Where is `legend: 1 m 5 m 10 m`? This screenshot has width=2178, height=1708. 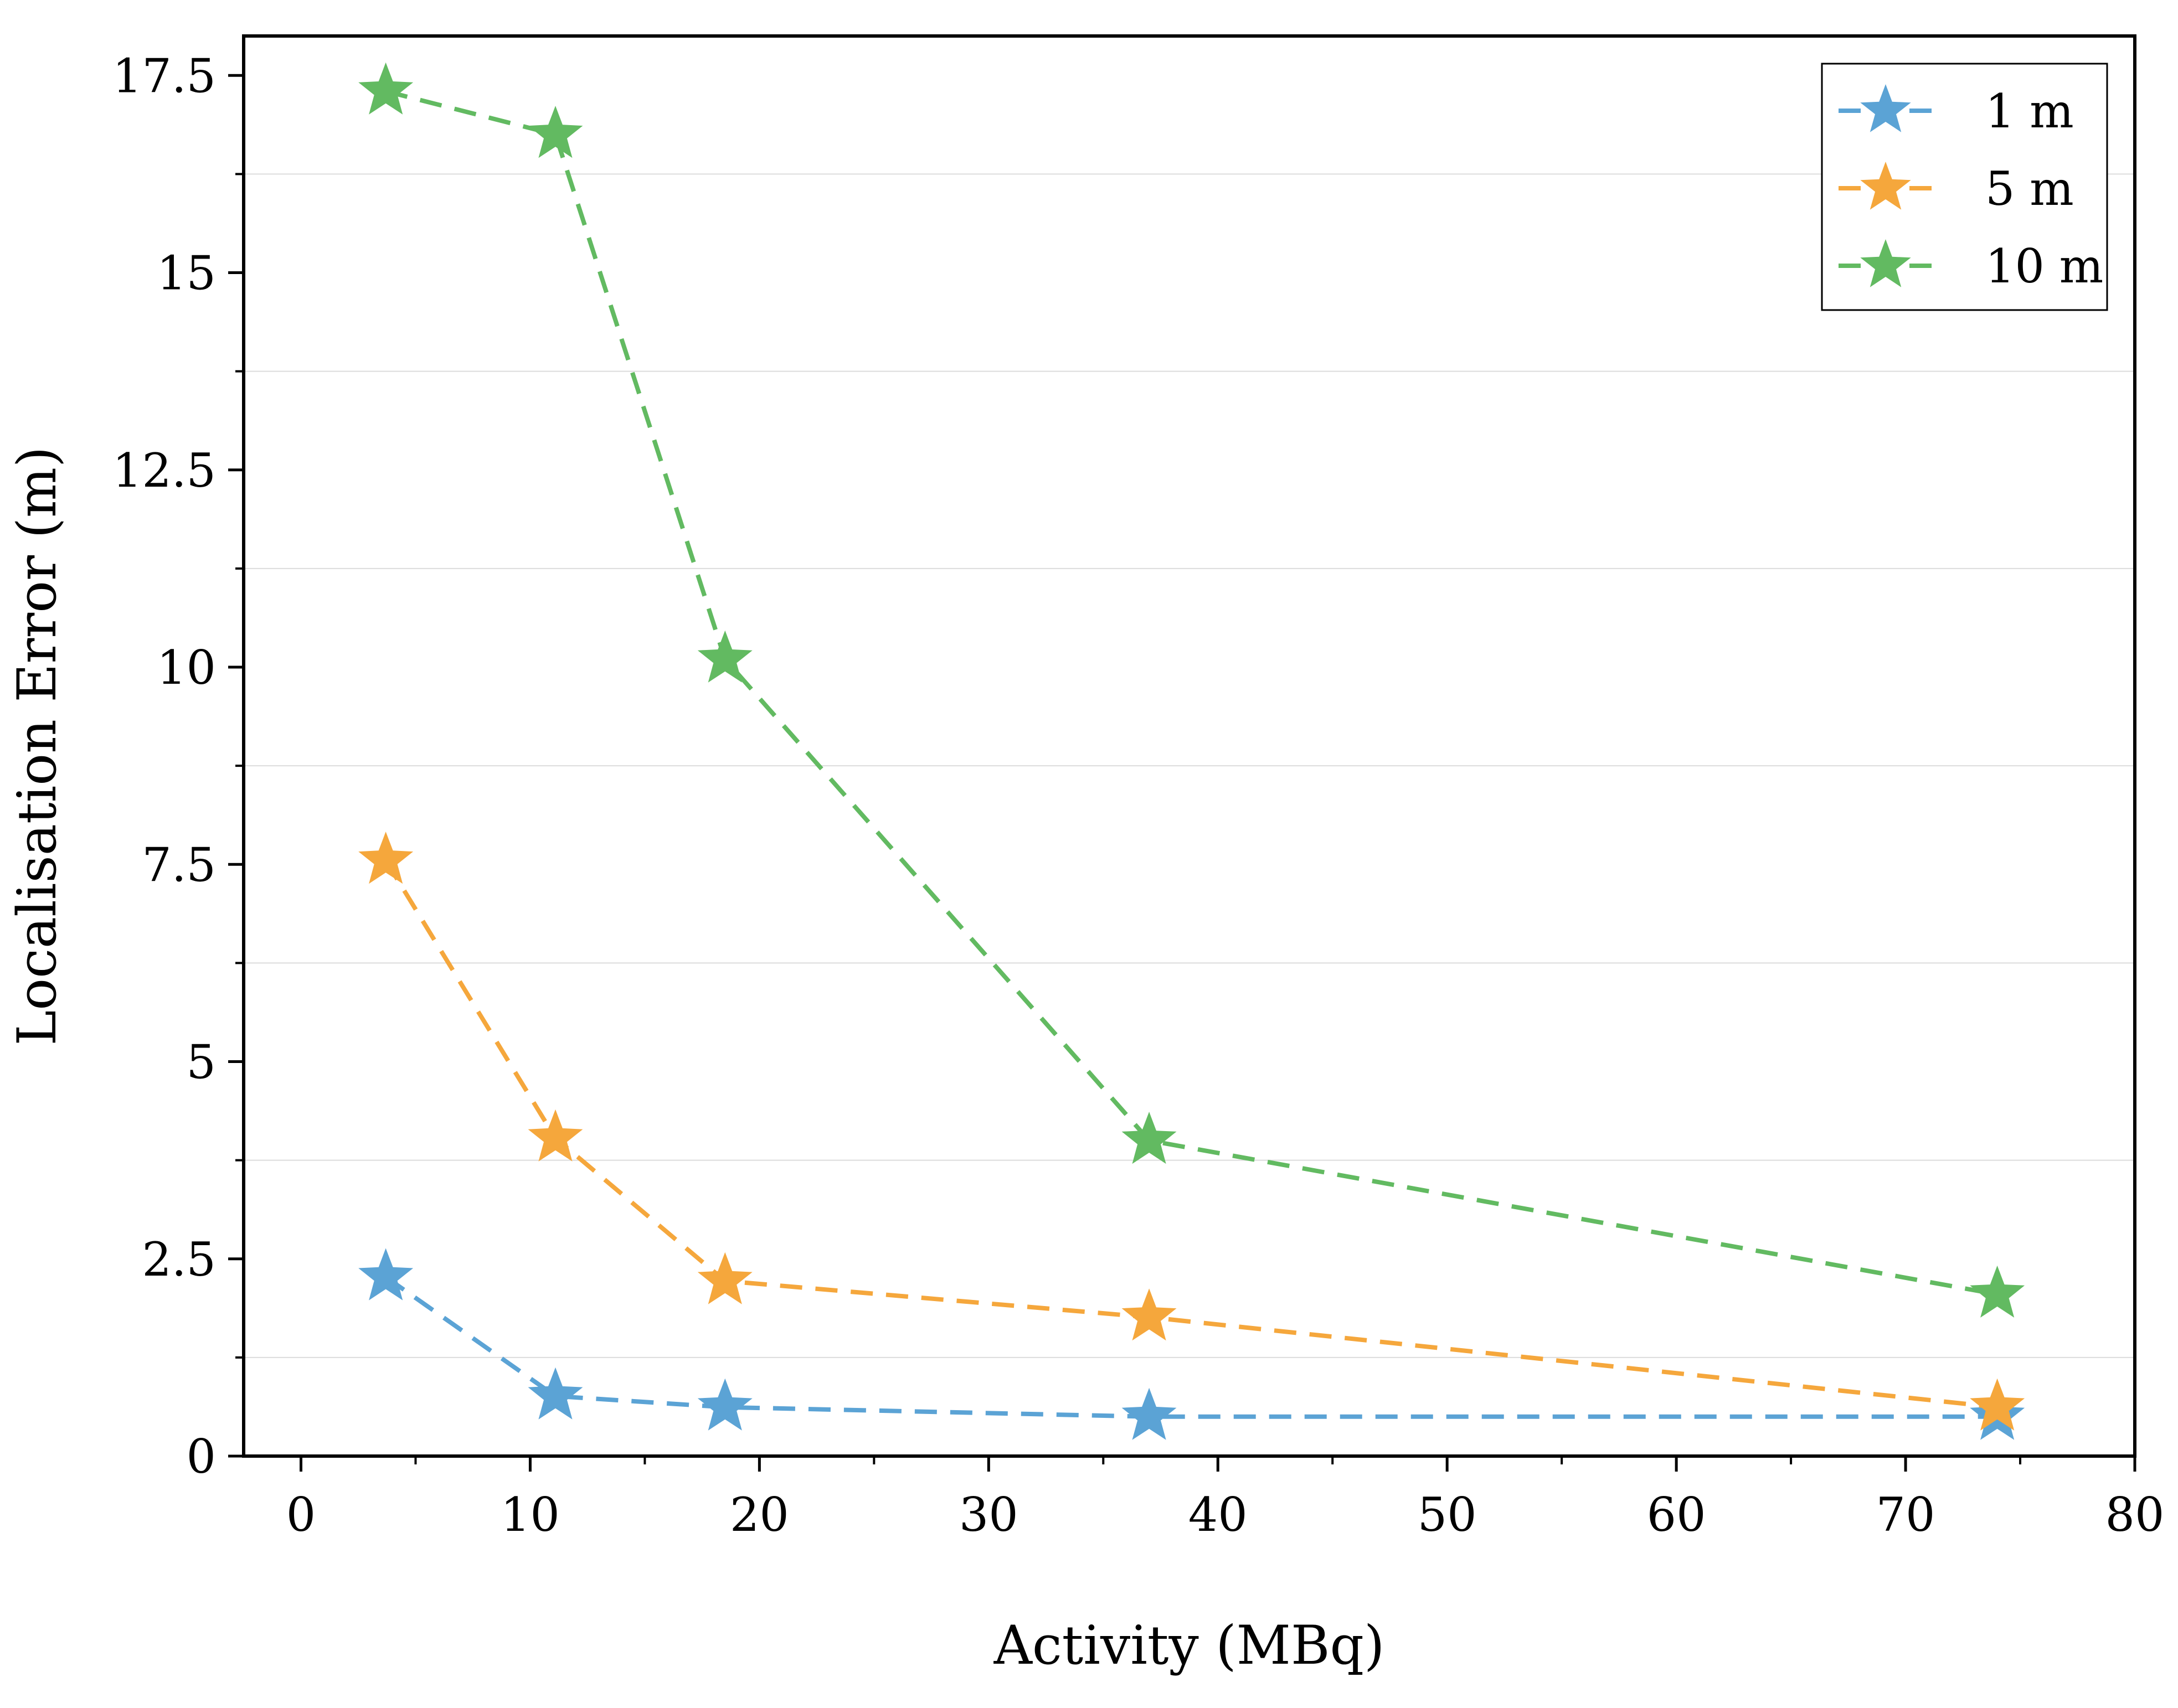
legend: 1 m 5 m 10 m is located at coordinates (1964, 187).